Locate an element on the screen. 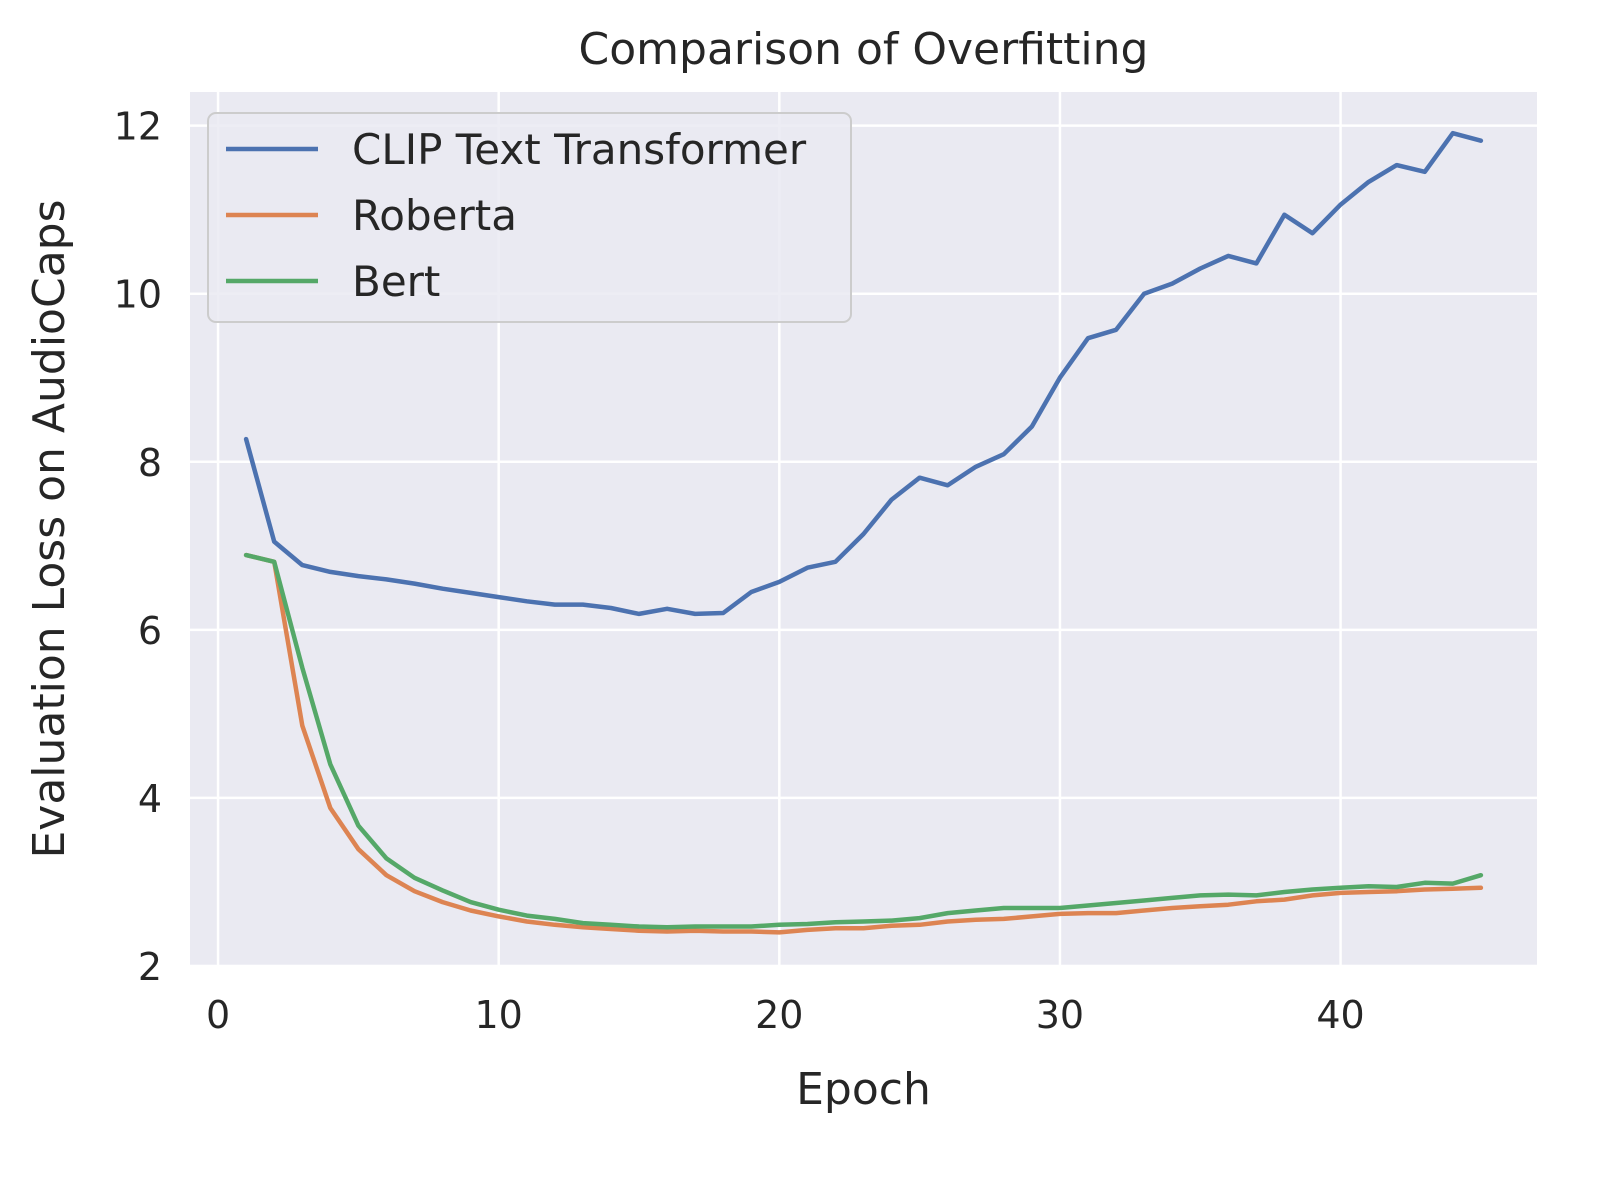 Image resolution: width=1617 pixels, height=1182 pixels. y-tick-label: 12 is located at coordinates (138, 127).